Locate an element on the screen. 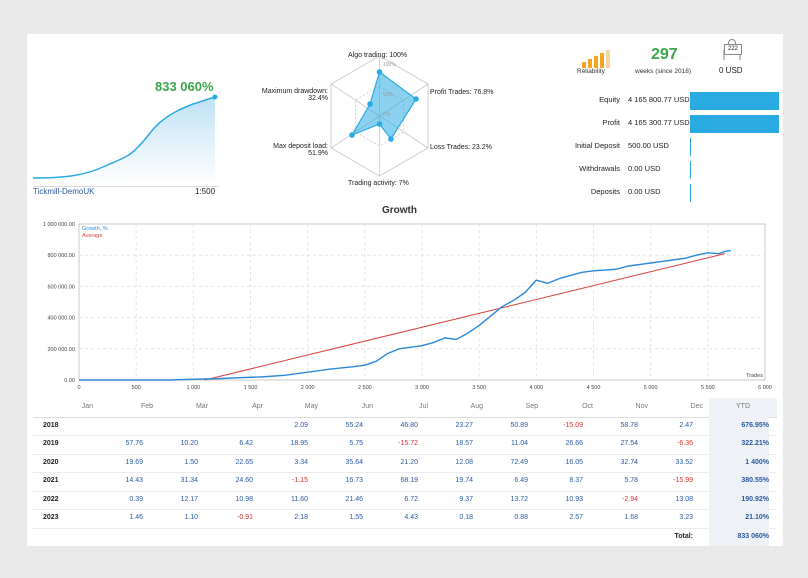 The width and height of the screenshot is (808, 578). legend-entry: Average is located at coordinates (92, 236).